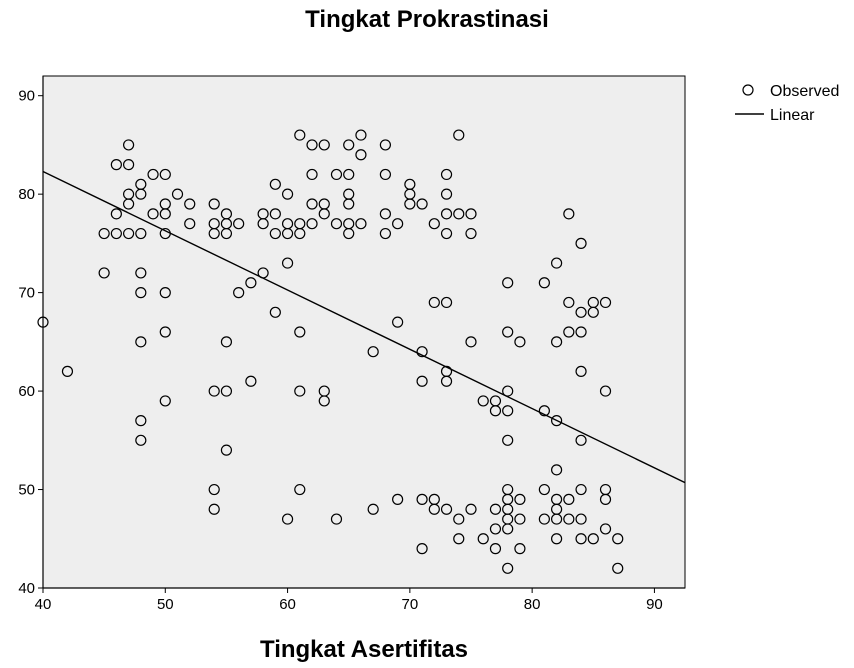 The image size is (854, 668). What do you see at coordinates (43, 604) in the screenshot?
I see `x-tick-label: 40` at bounding box center [43, 604].